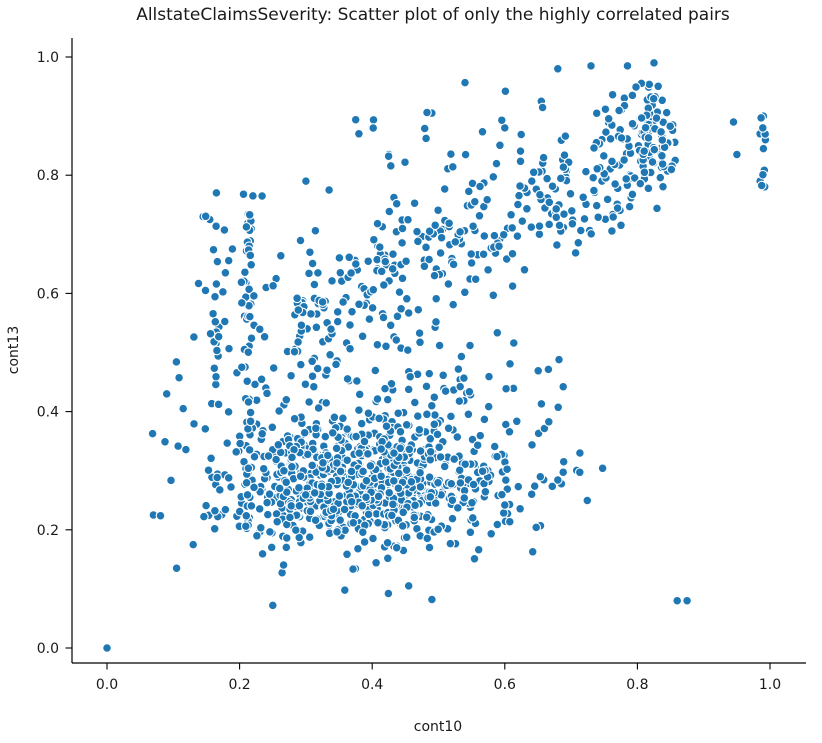 This screenshot has width=822, height=743. Describe the element at coordinates (48, 58) in the screenshot. I see `y-tick-label: 1.0` at that location.